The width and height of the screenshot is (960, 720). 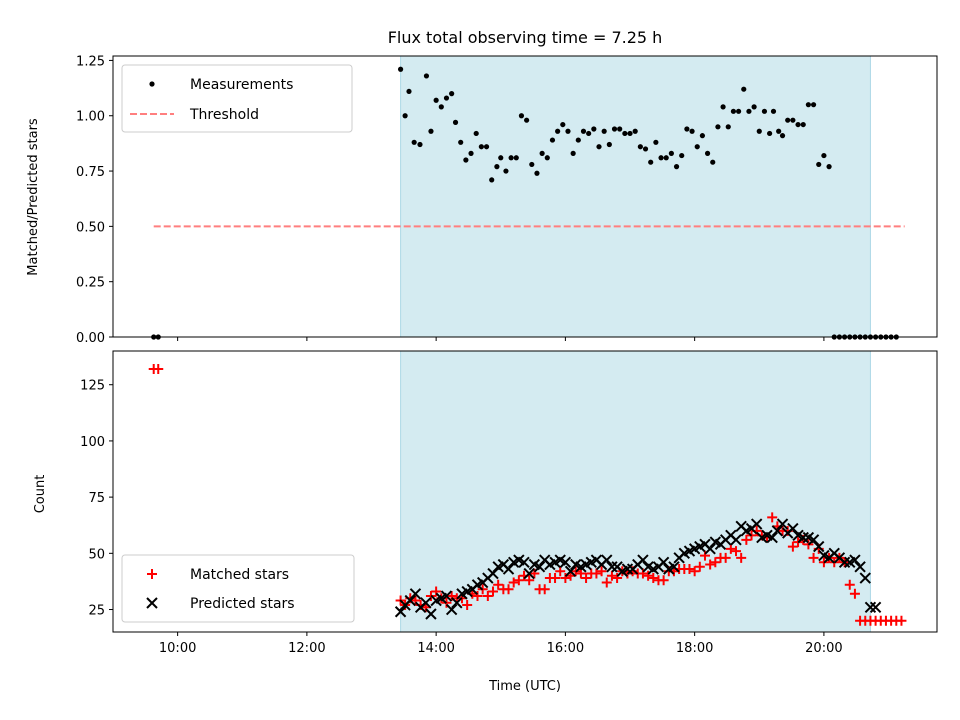 I want to click on x-axis-label: Time (UTC), so click(x=524, y=686).